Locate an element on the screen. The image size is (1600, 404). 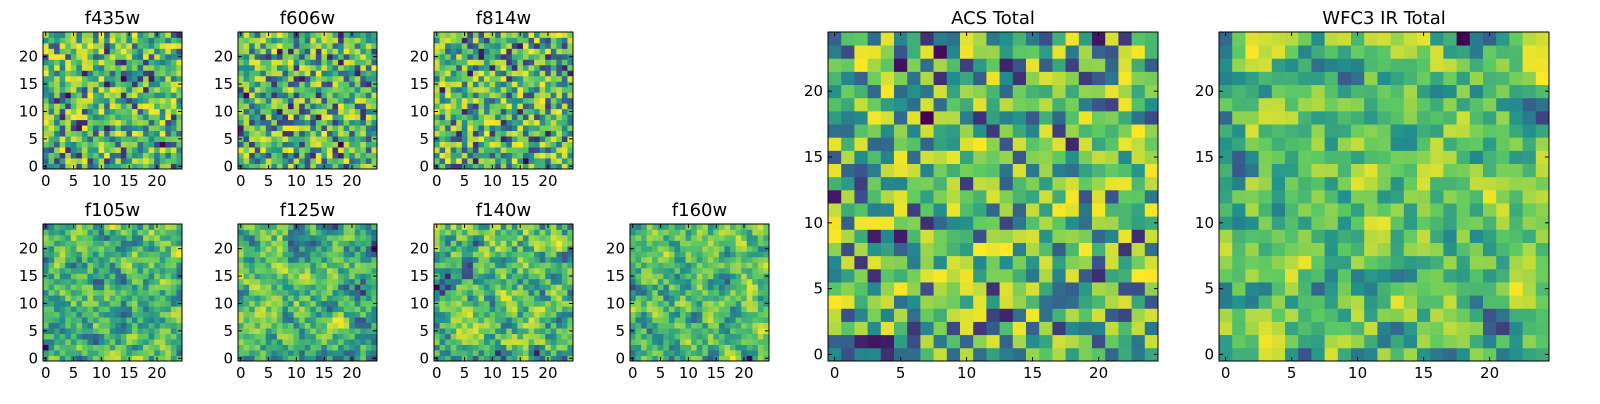
y-tick-label: 20 is located at coordinates (223, 249).